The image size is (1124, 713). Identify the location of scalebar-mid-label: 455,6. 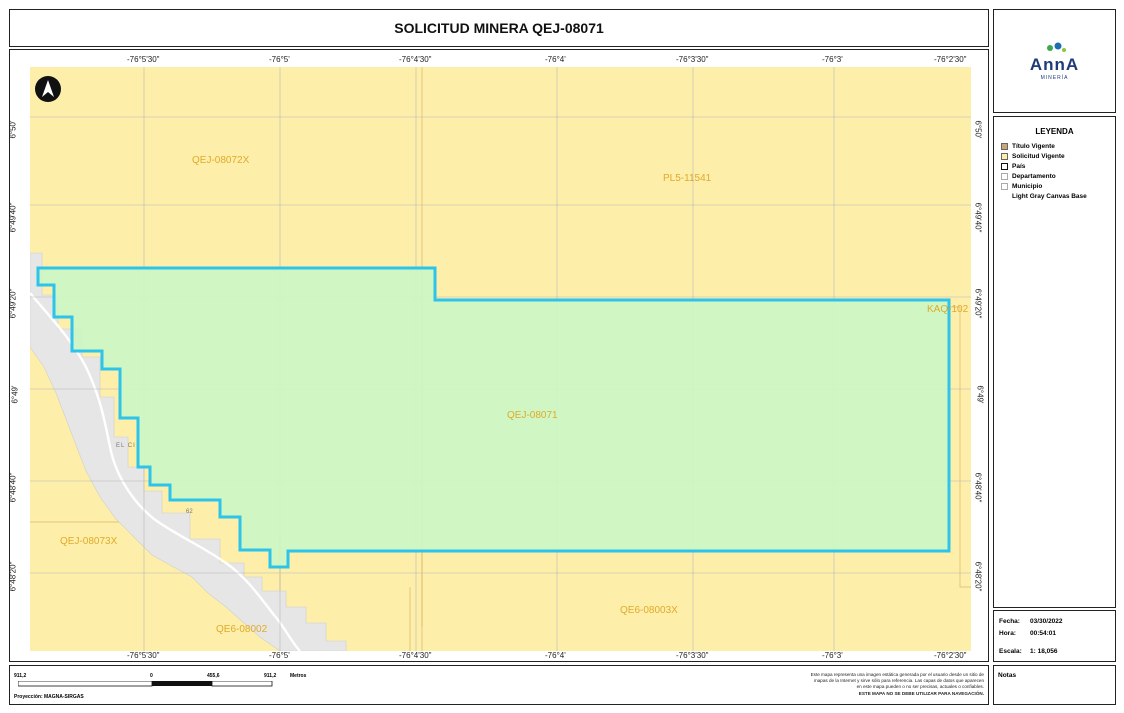
(213, 676).